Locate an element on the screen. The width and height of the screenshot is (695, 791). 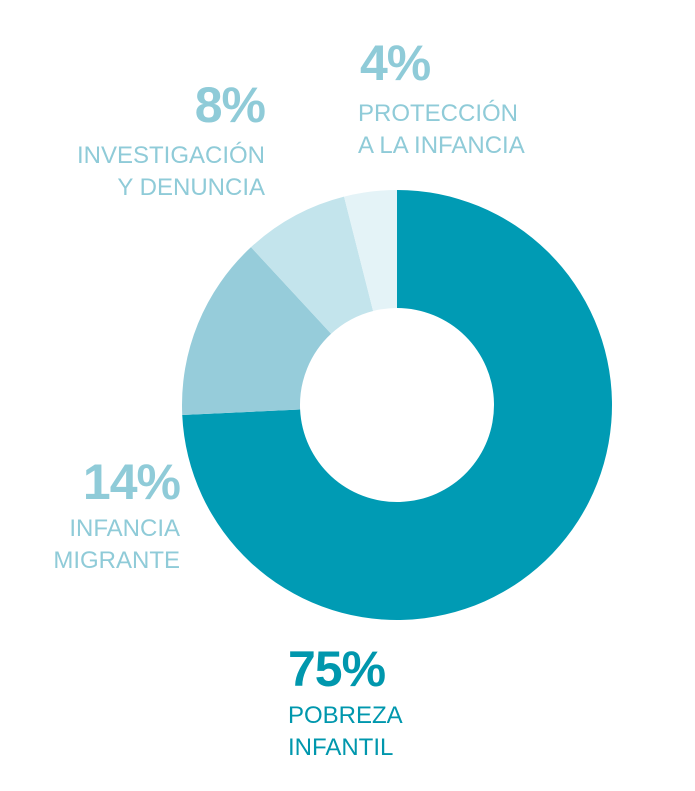
slice-label-pobreza-infantil: 75% POBREZA INFANTIL is located at coordinates (345, 704).